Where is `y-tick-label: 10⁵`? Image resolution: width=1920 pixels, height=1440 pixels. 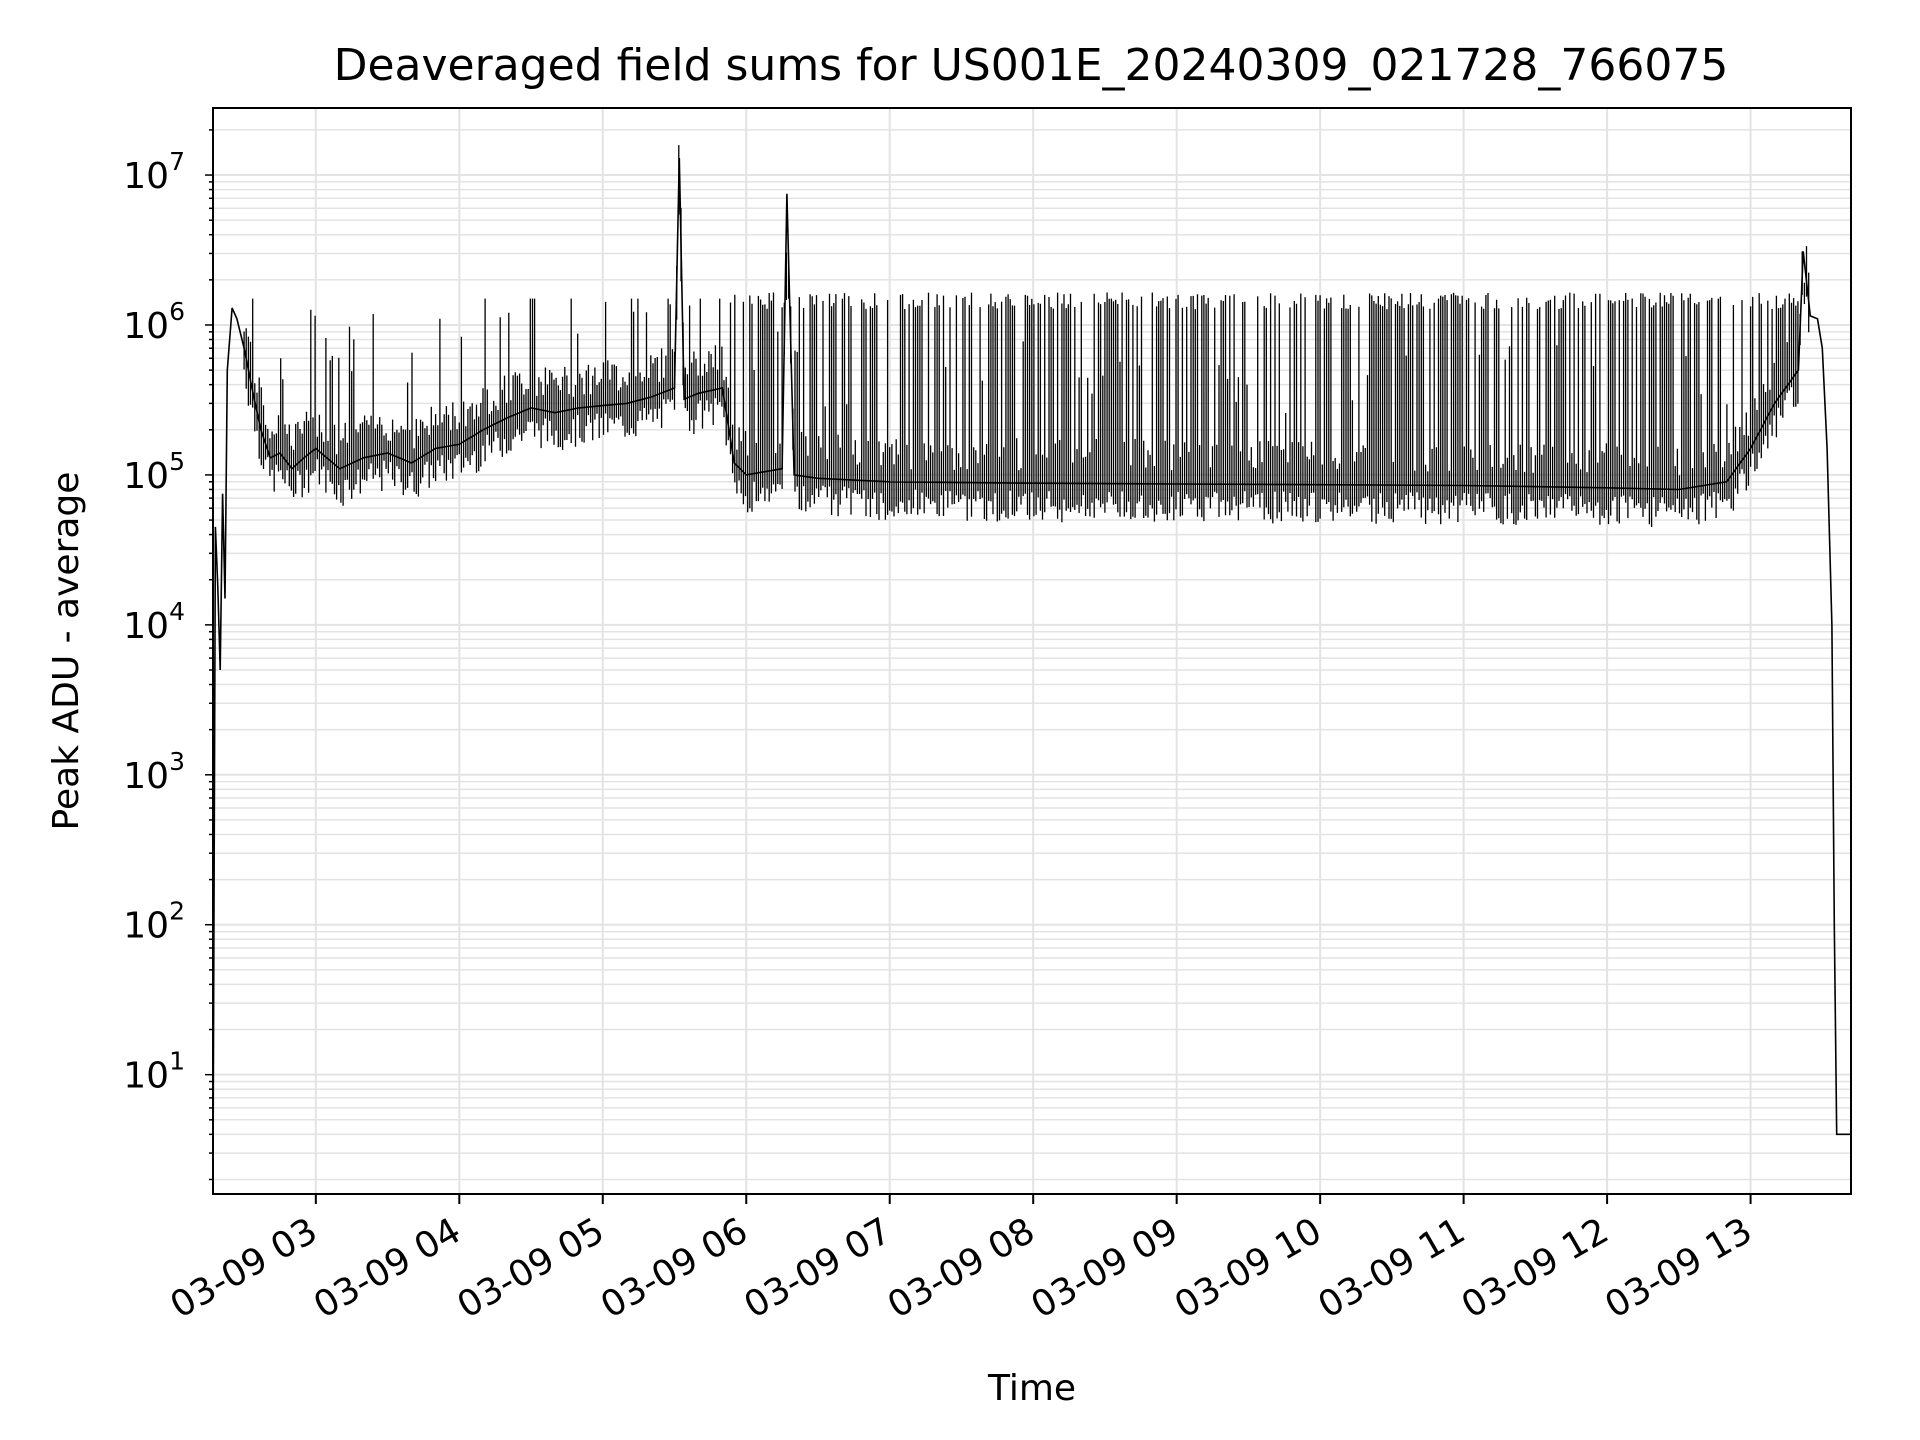
y-tick-label: 10⁵ is located at coordinates (154, 472).